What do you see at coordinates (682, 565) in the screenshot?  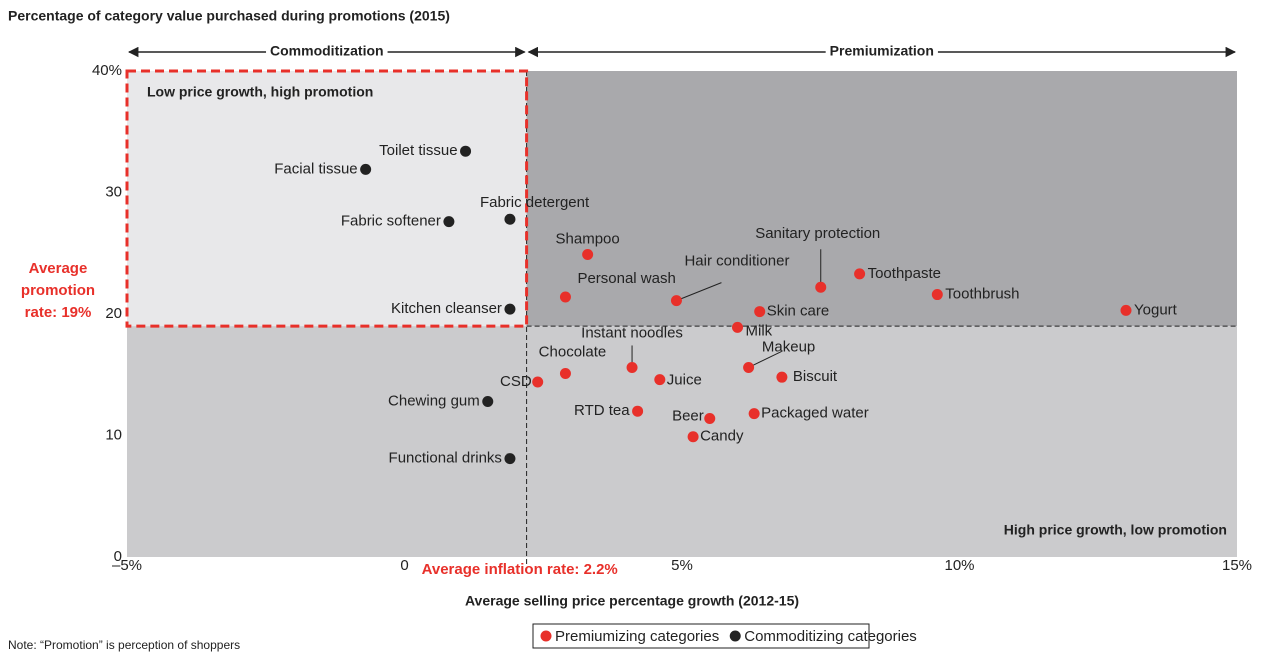 I see `x-tick-label: 5%` at bounding box center [682, 565].